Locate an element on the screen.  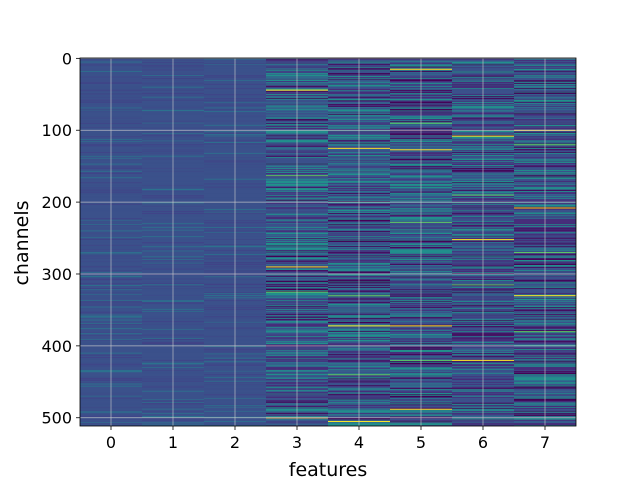
y-tick-label: 500 is located at coordinates (56, 418).